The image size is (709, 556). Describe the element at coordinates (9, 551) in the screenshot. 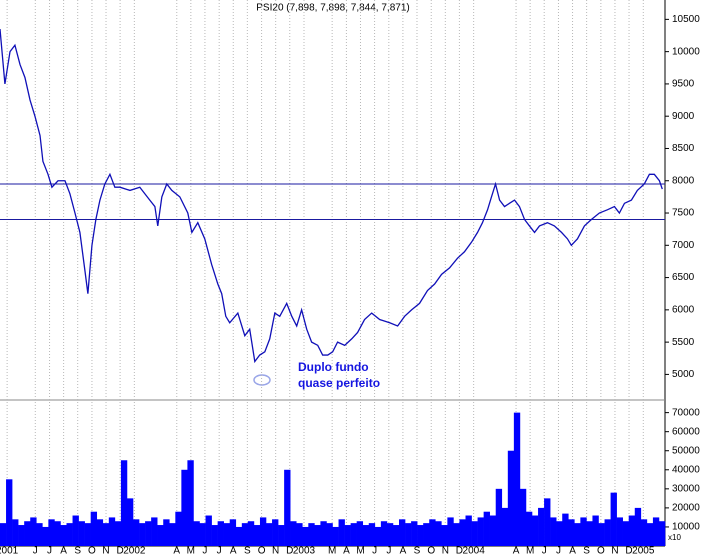

I see `x-tick-label: 2001` at that location.